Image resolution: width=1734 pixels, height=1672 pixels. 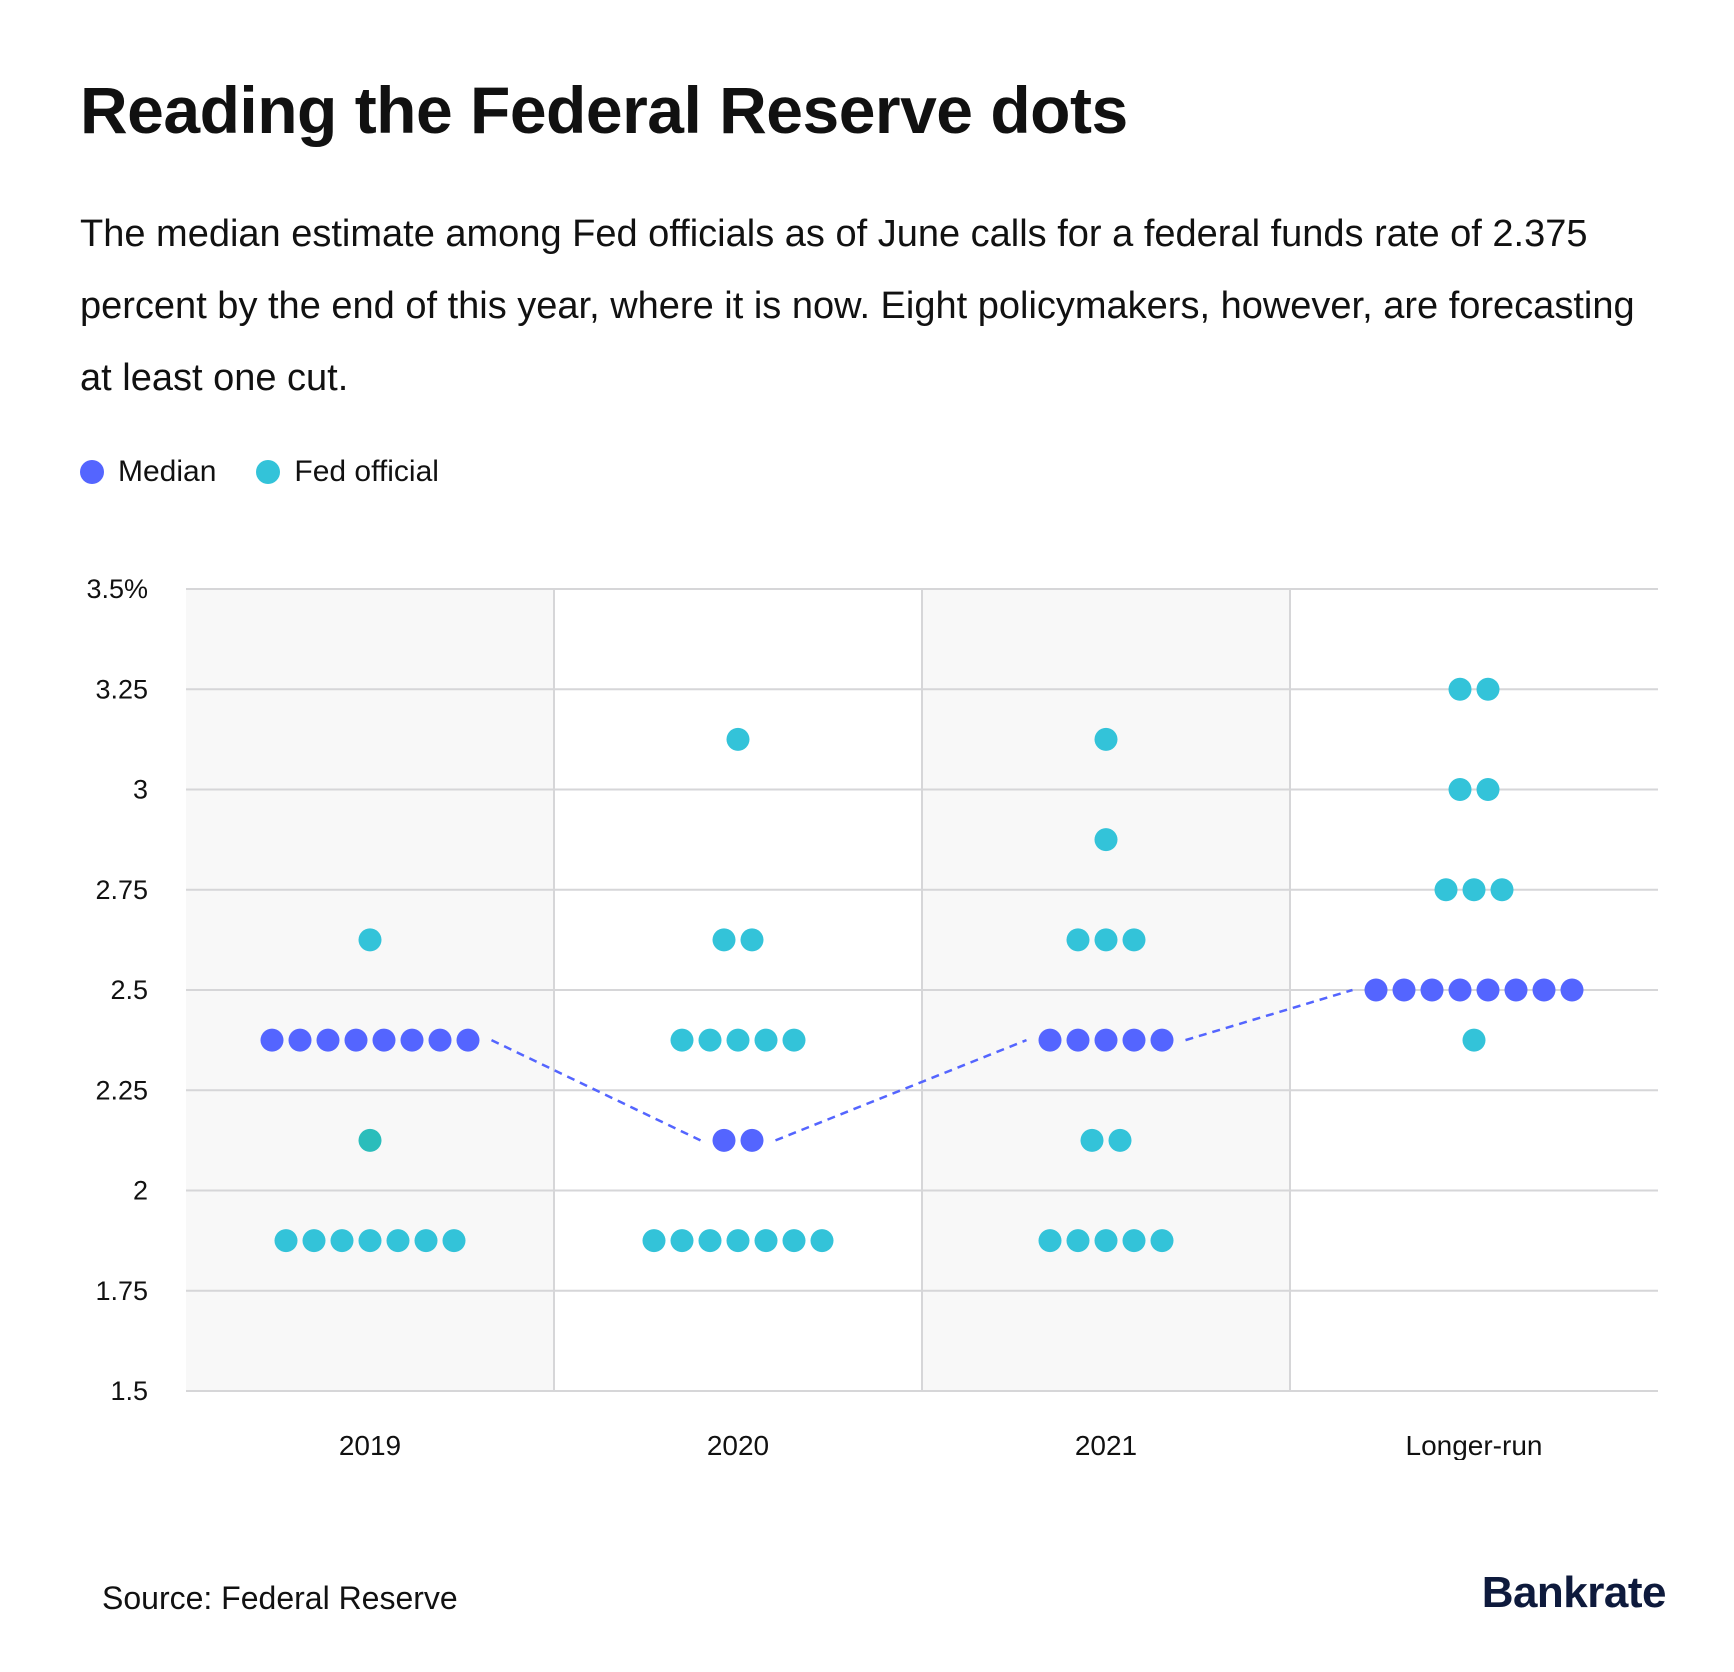 What do you see at coordinates (604, 110) in the screenshot?
I see `chart-title: Reading the Federal Reserve dots` at bounding box center [604, 110].